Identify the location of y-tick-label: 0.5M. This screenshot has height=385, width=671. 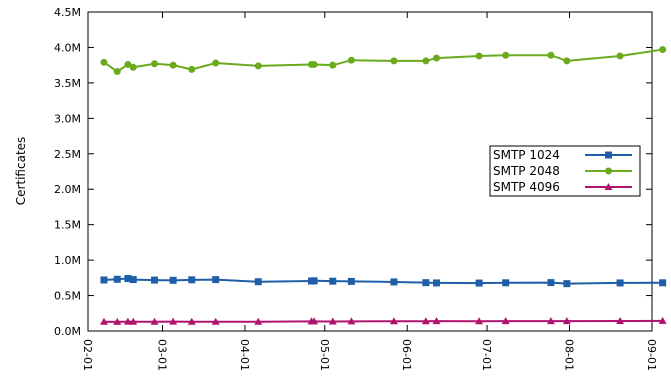
(67, 296).